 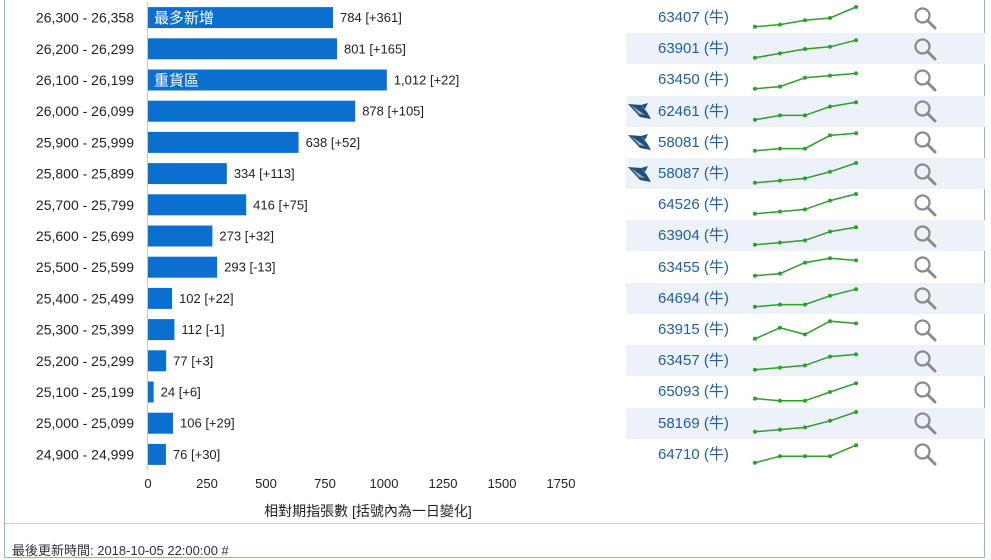 What do you see at coordinates (384, 483) in the screenshot?
I see `x-tick-label: 1000` at bounding box center [384, 483].